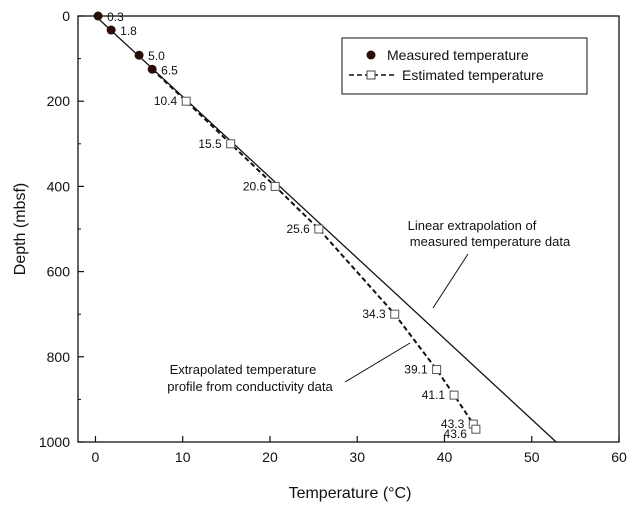 The image size is (644, 507). I want to click on x-axis: 0 10 20 30 40 50 60, so click(359, 450).